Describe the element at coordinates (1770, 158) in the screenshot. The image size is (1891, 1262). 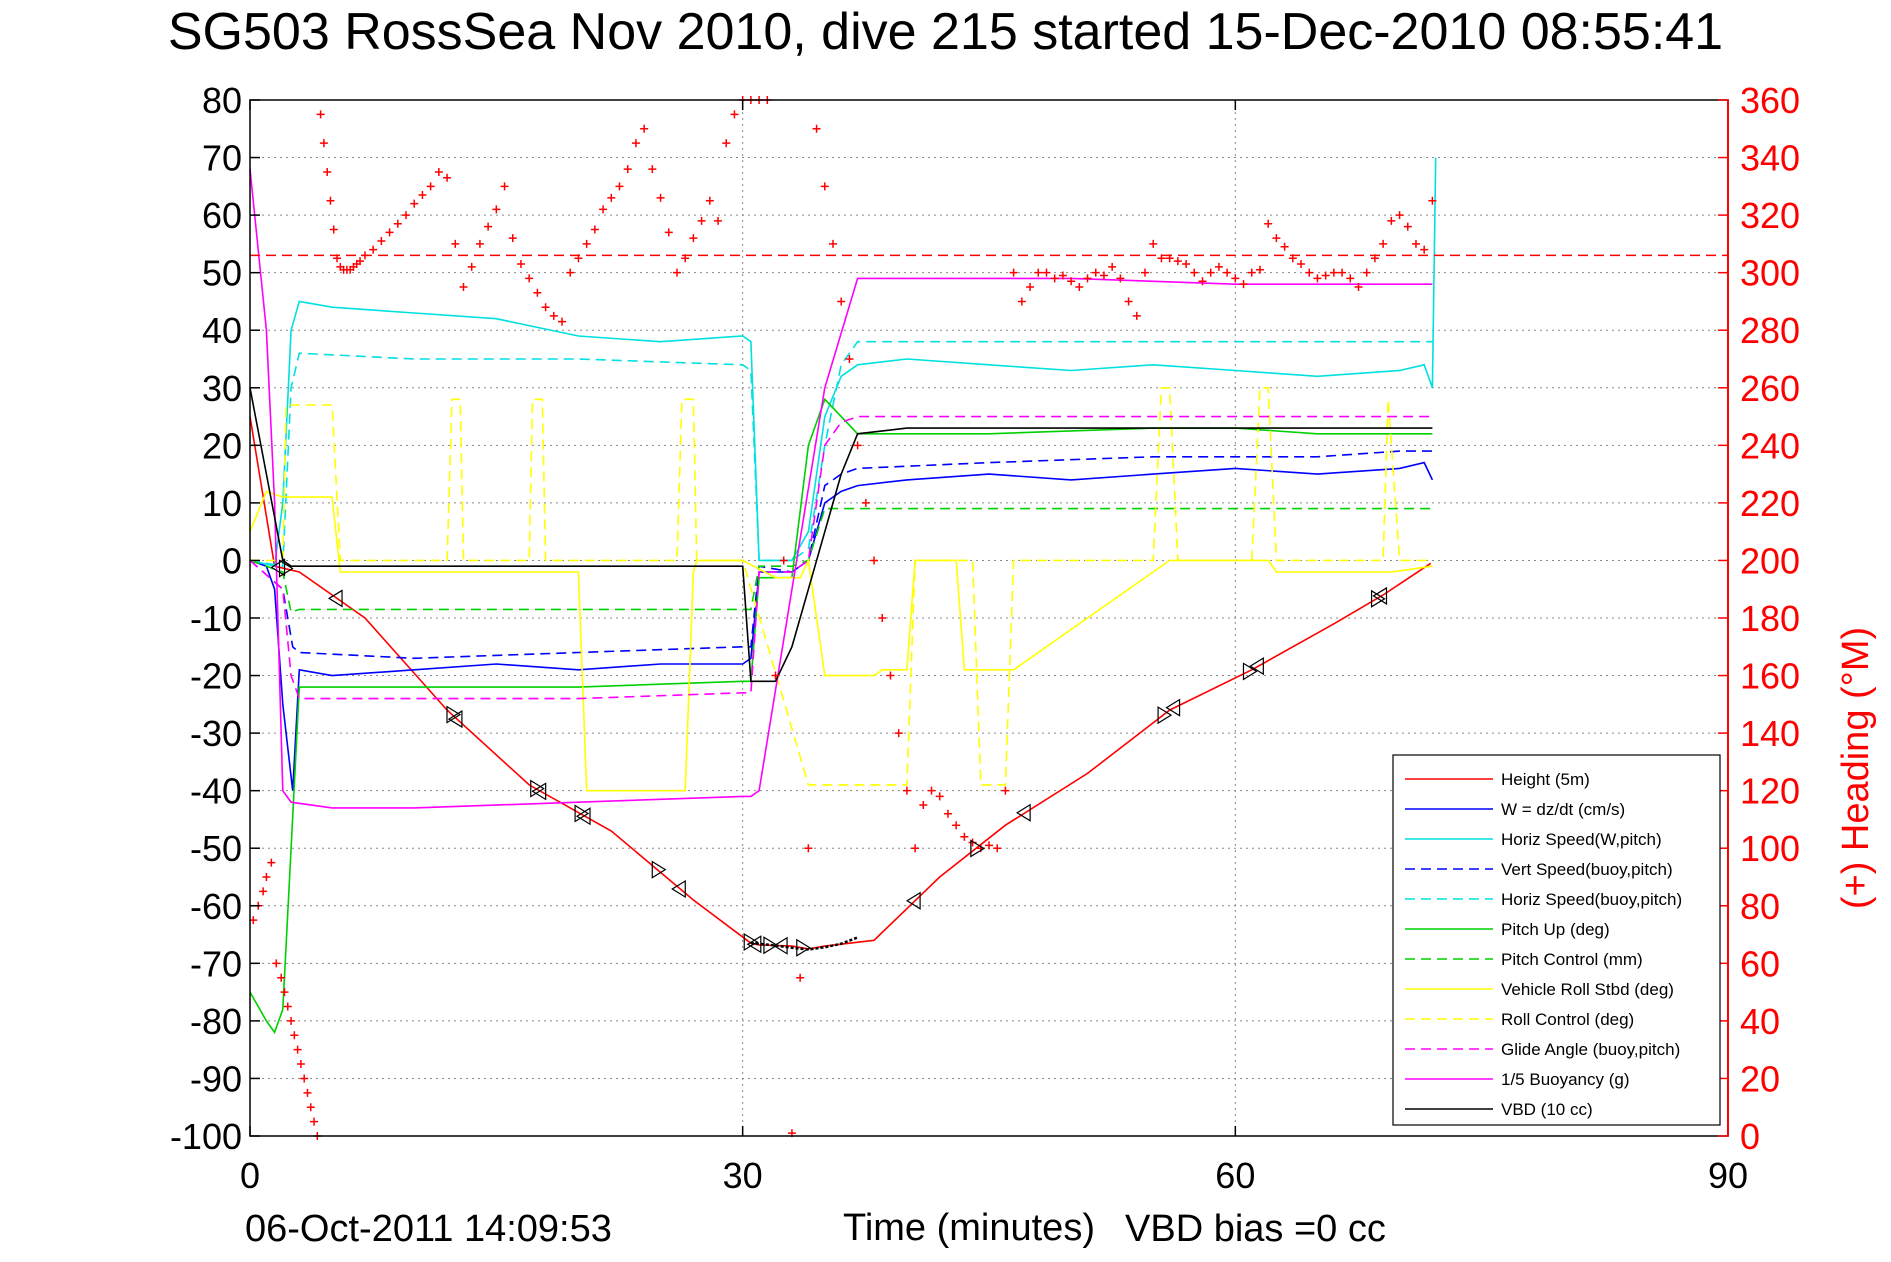
I see `y2-tick-label: 340` at that location.